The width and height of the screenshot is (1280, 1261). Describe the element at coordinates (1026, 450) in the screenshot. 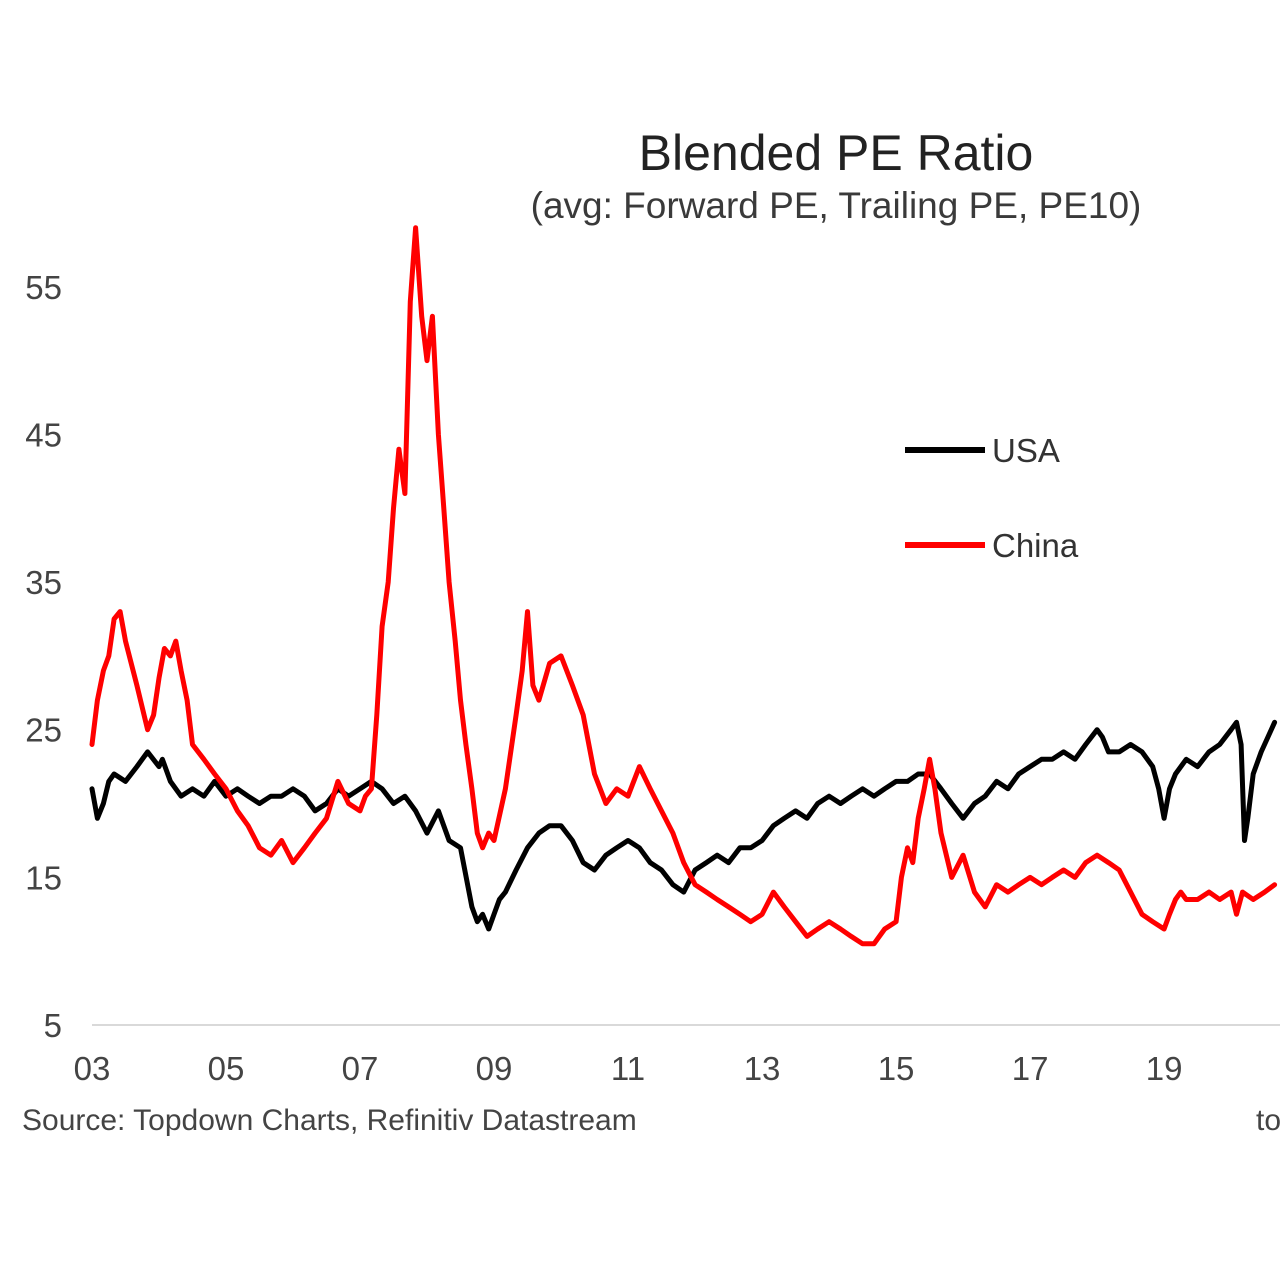

I see `legend-label-usa: USA` at that location.